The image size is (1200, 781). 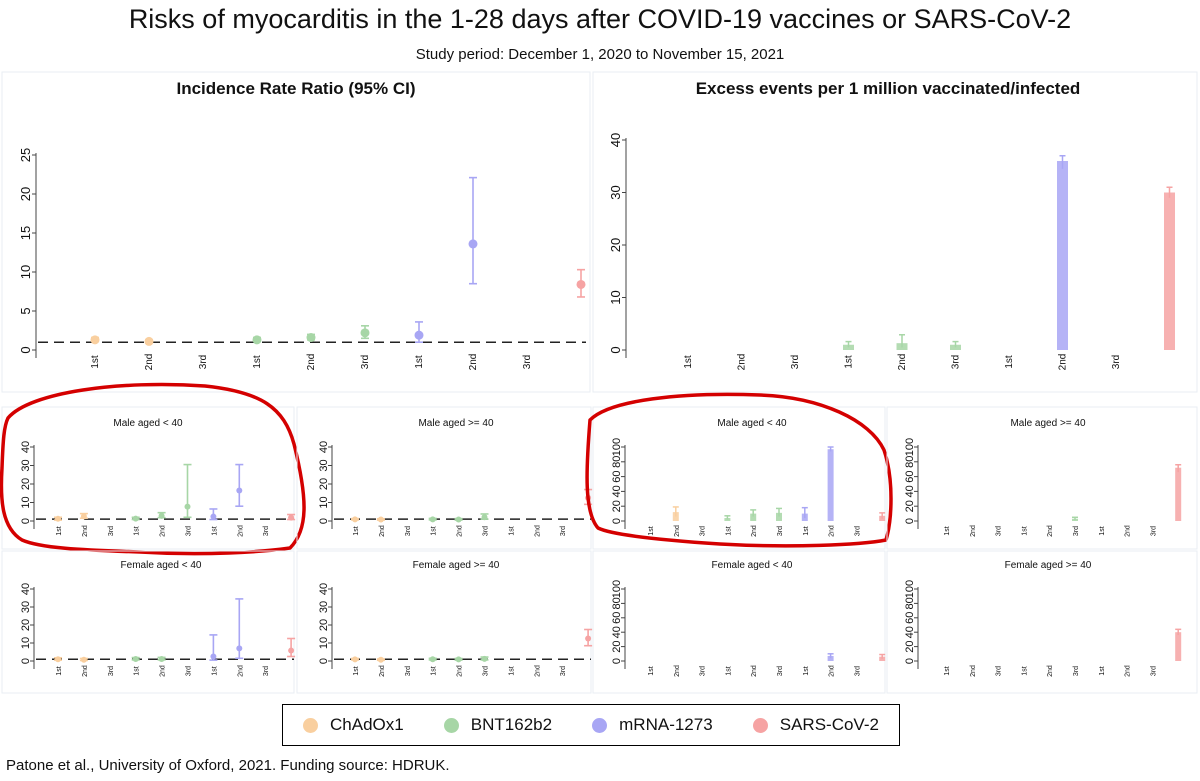 What do you see at coordinates (829, 724) in the screenshot?
I see `legend-label: SARS-CoV-2` at bounding box center [829, 724].